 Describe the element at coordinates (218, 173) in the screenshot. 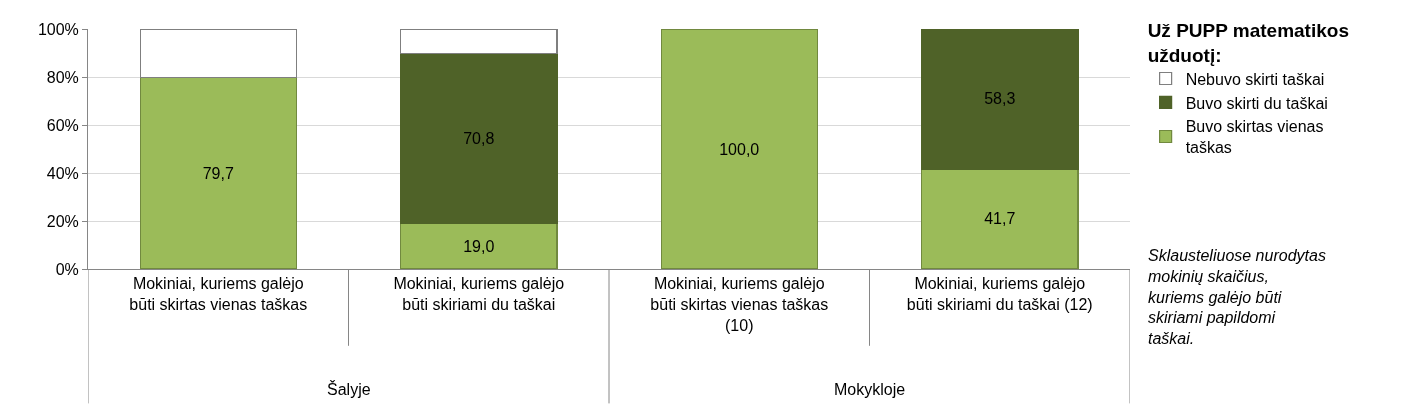

I see `data-label: 79,7` at that location.